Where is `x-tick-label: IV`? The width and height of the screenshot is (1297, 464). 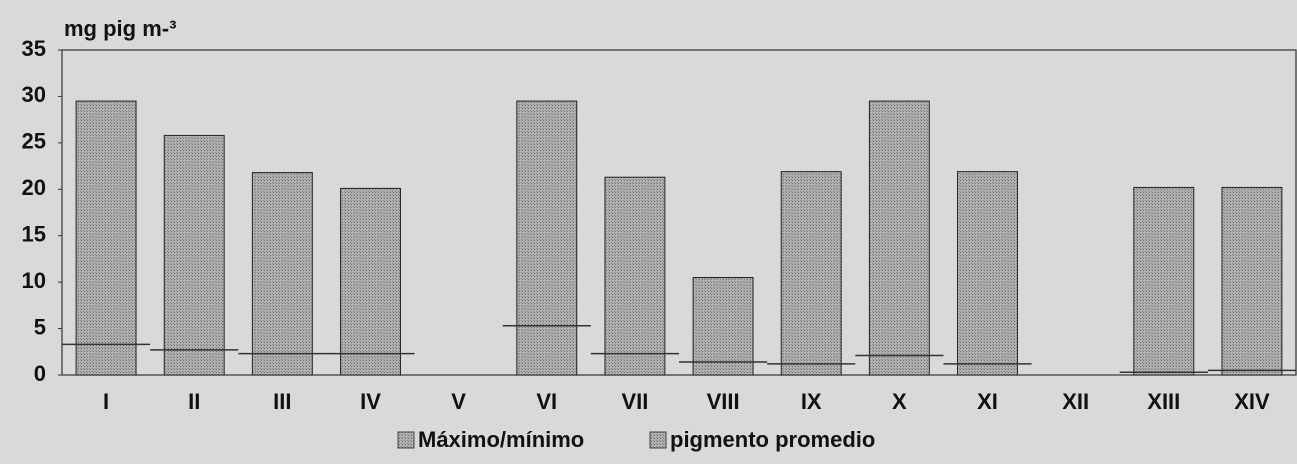
x-tick-label: IV is located at coordinates (370, 401).